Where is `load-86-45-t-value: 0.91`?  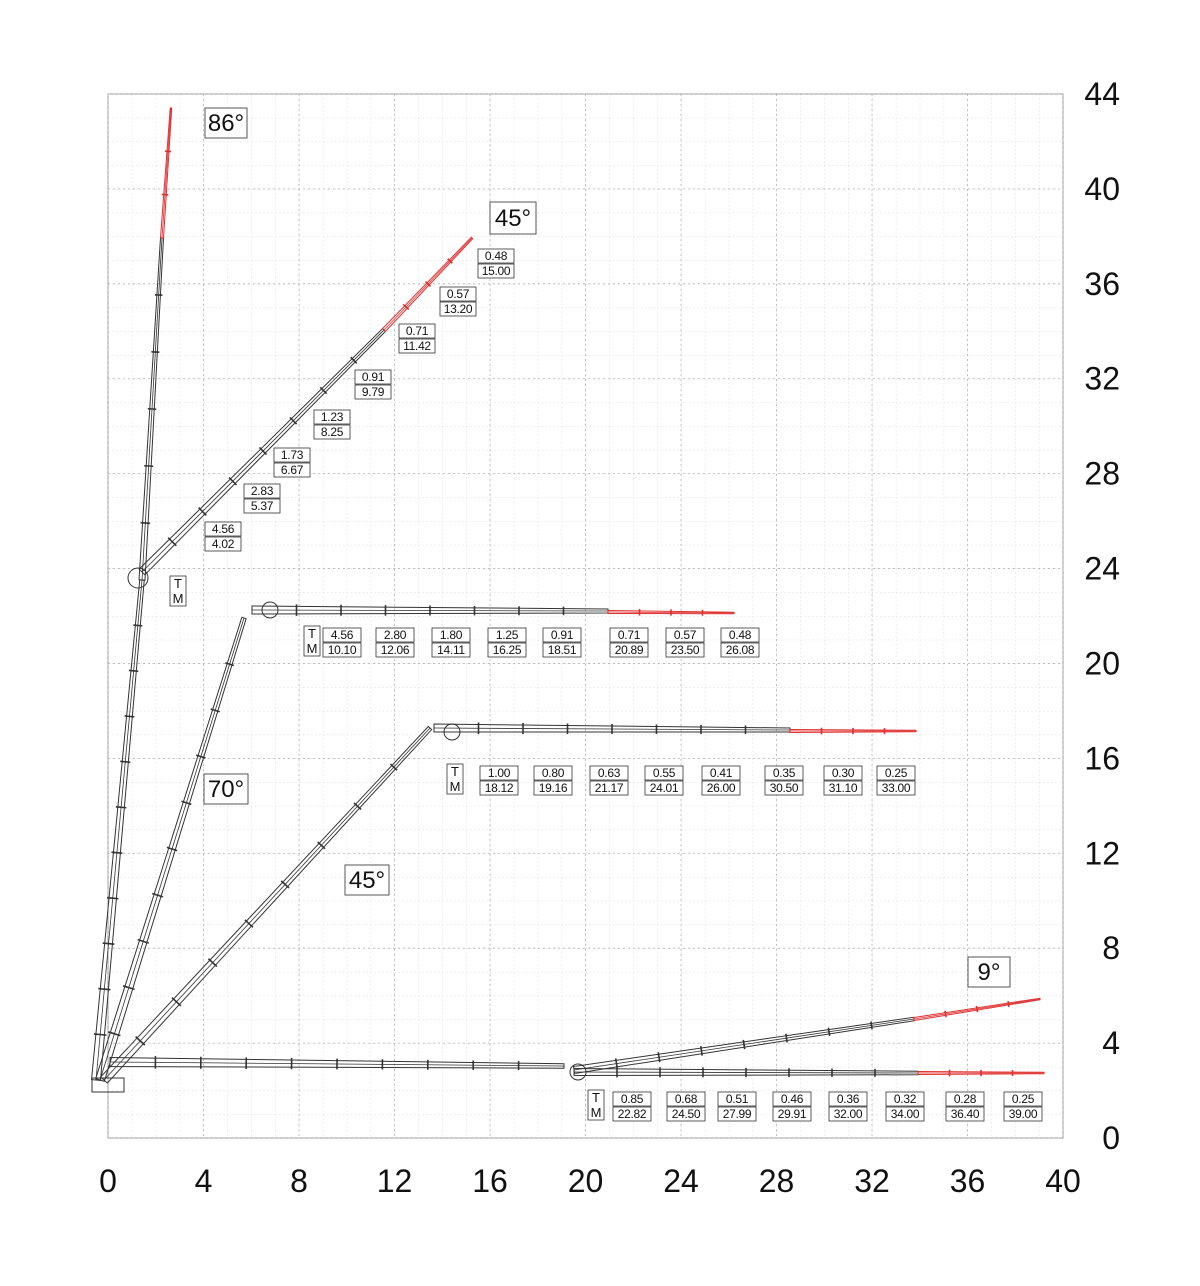 load-86-45-t-value: 0.91 is located at coordinates (373, 377).